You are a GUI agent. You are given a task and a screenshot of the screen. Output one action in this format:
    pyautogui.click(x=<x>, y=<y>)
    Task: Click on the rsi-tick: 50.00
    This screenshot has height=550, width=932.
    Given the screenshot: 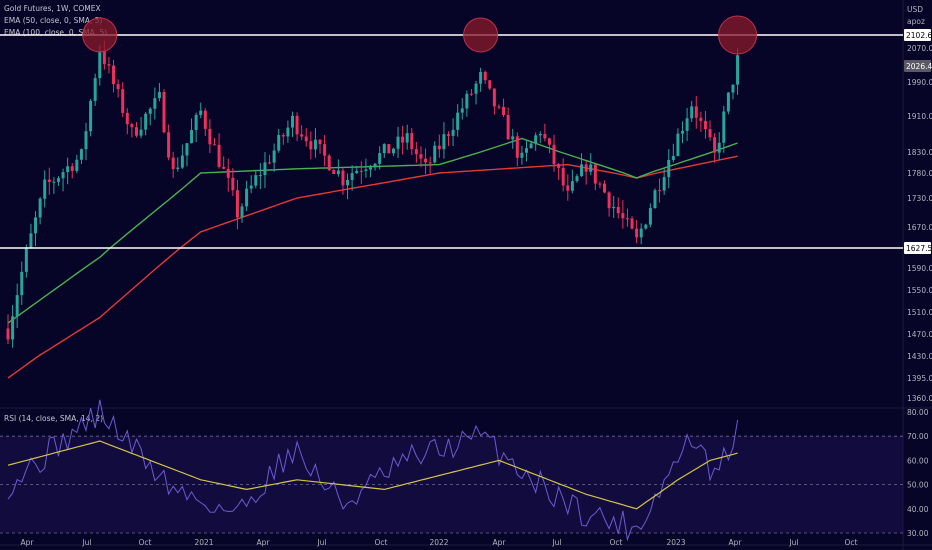 What is the action you would take?
    pyautogui.click(x=918, y=485)
    